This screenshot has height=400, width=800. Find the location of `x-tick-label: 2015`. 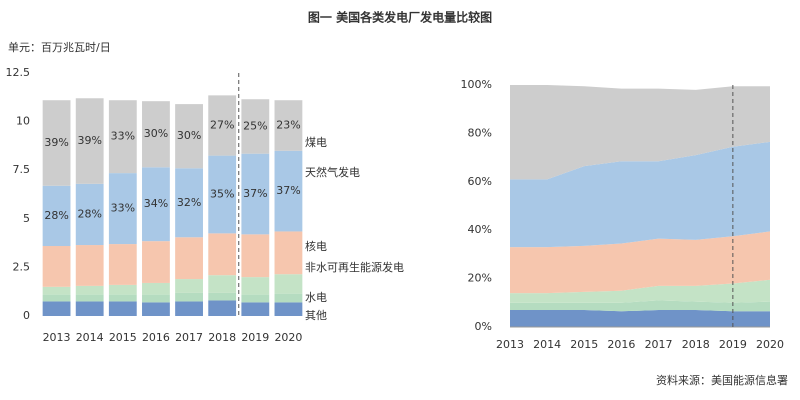

x-tick-label: 2015 is located at coordinates (584, 344).